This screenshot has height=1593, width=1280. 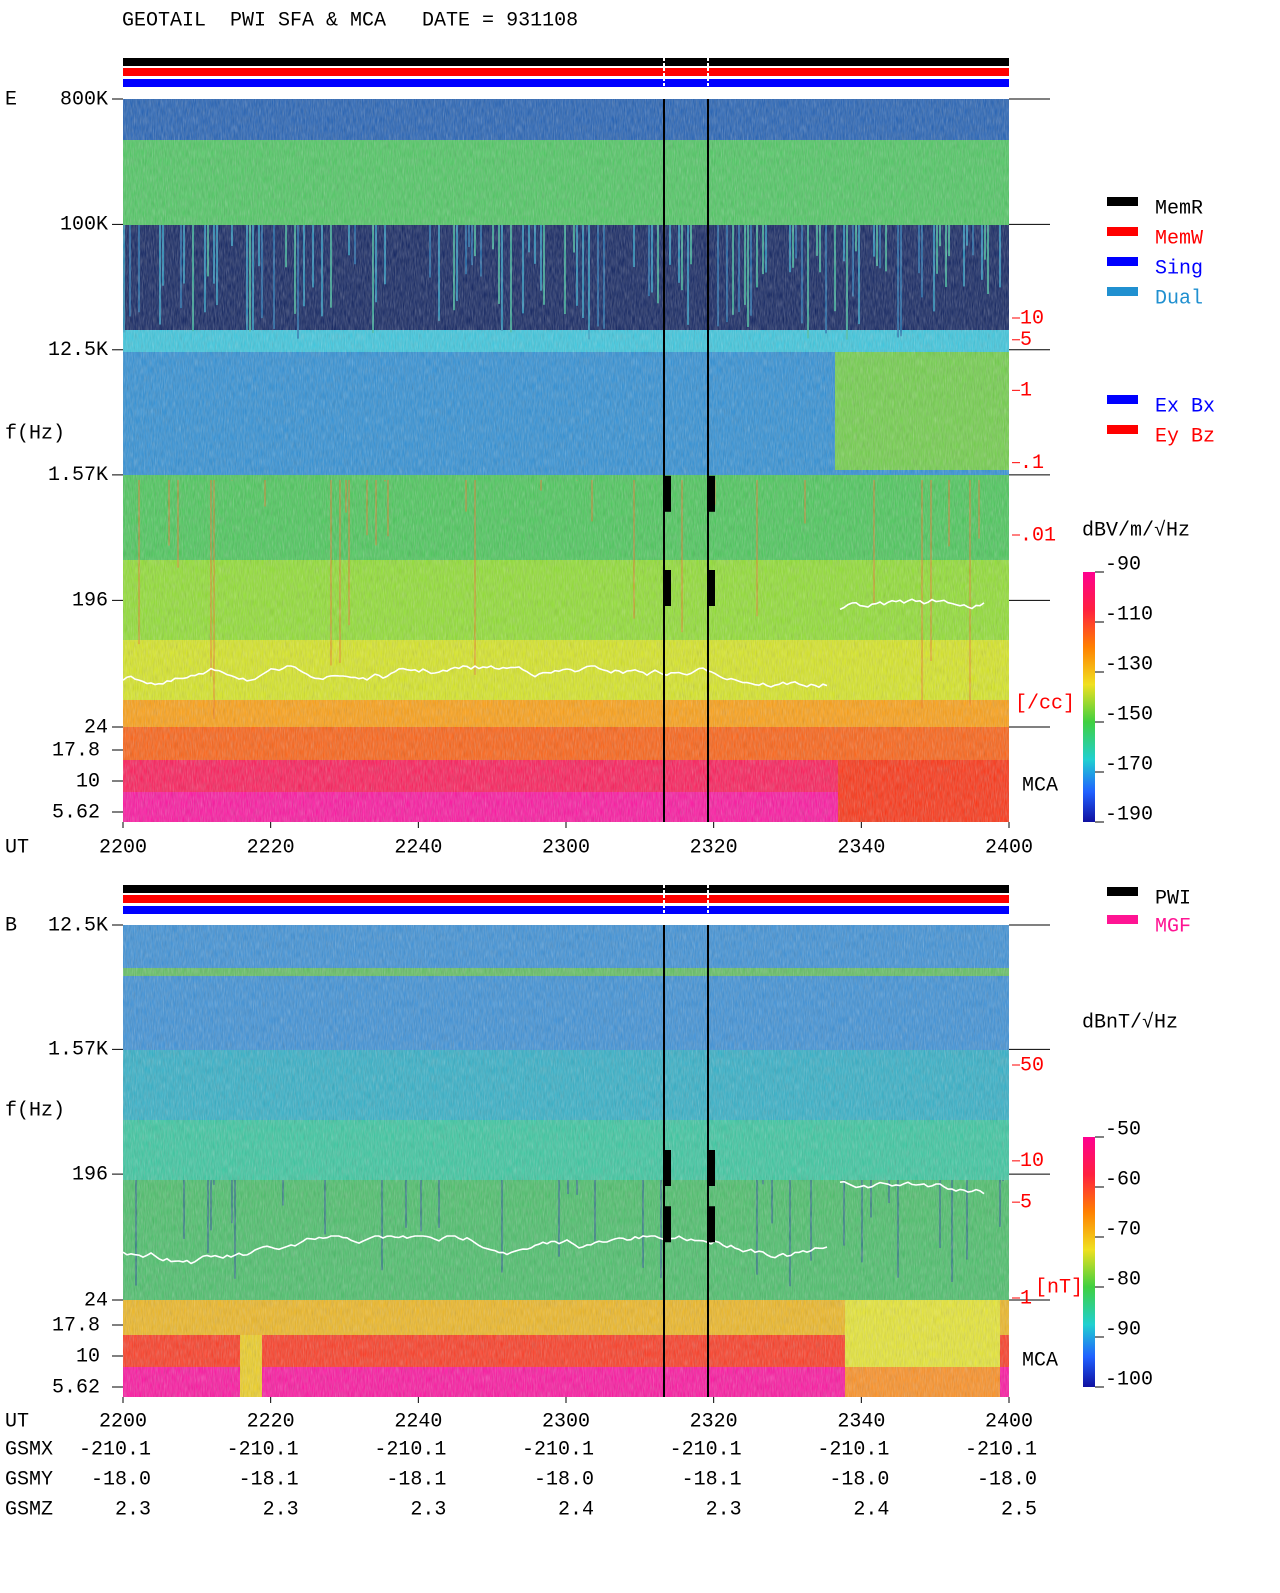 What do you see at coordinates (1032, 1065) in the screenshot?
I see `density-tick-label: 50` at bounding box center [1032, 1065].